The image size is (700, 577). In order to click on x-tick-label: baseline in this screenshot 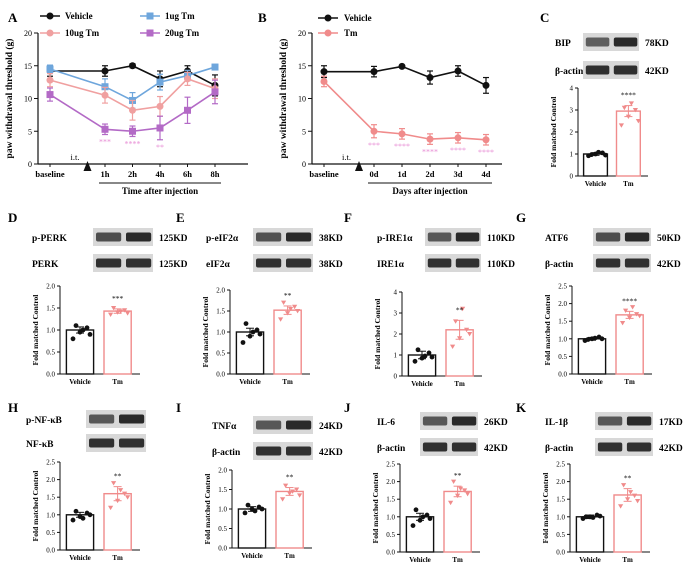, I will do `click(50, 174)`.